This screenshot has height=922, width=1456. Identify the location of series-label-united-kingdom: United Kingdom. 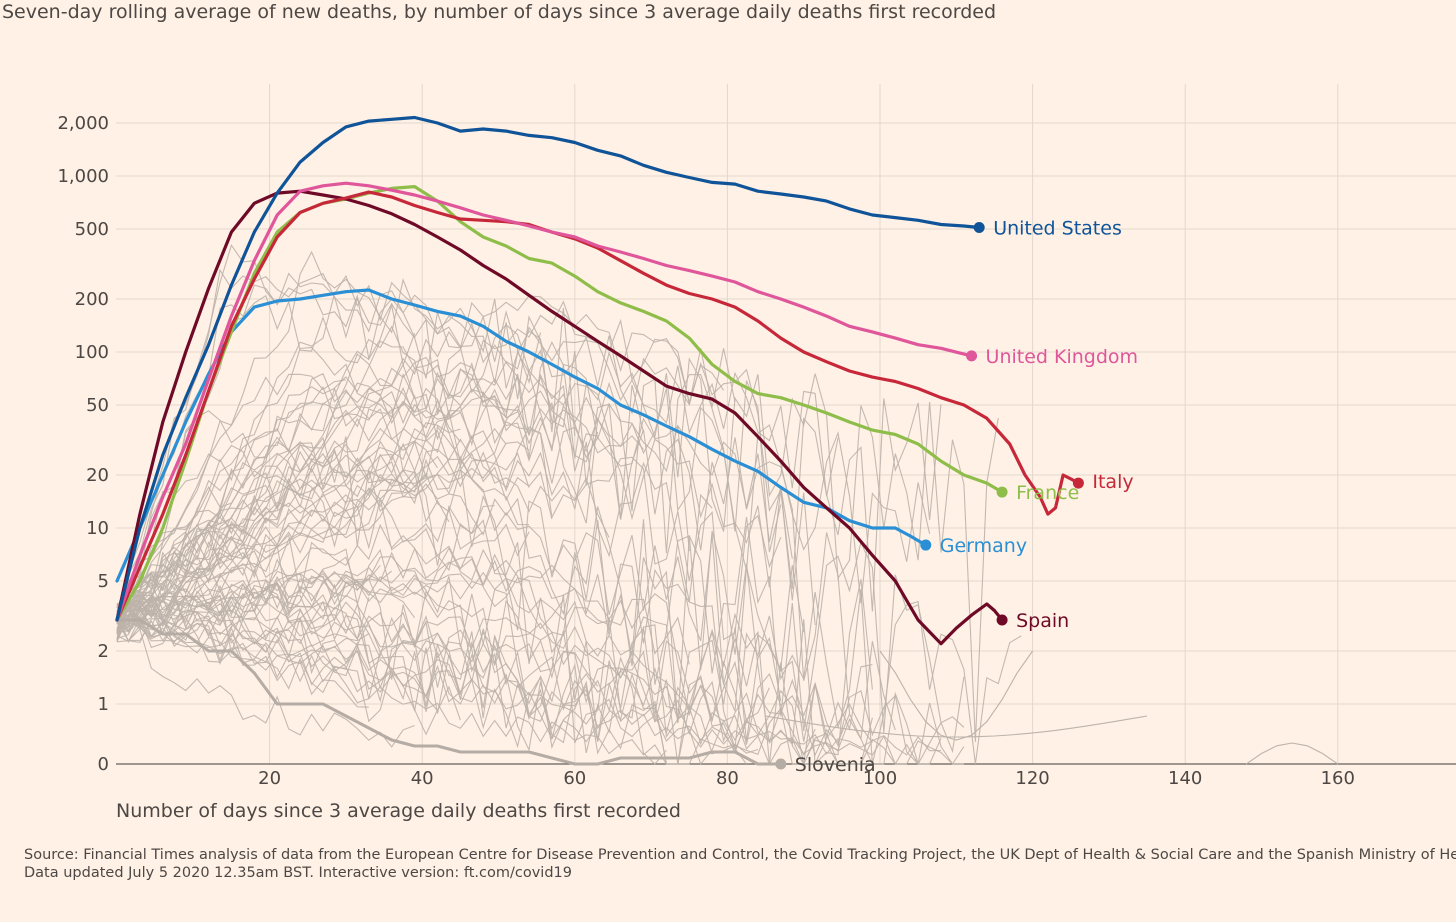
(1062, 357).